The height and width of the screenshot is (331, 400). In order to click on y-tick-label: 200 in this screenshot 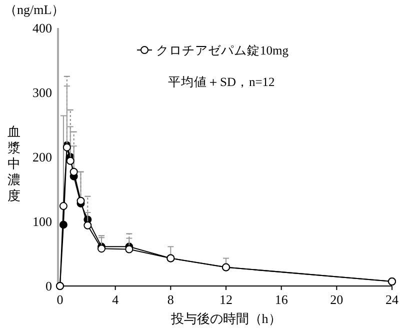, I will do `click(42, 157)`.